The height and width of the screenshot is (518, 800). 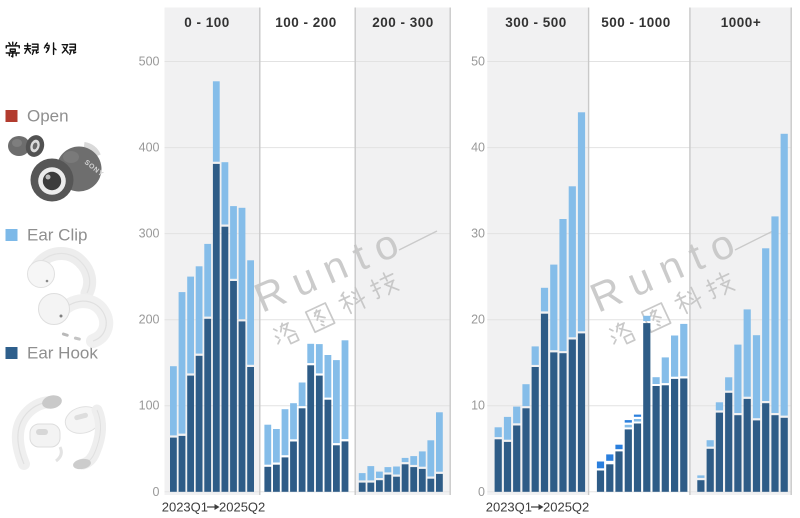 I want to click on svg-text: 300, so click(x=149, y=234).